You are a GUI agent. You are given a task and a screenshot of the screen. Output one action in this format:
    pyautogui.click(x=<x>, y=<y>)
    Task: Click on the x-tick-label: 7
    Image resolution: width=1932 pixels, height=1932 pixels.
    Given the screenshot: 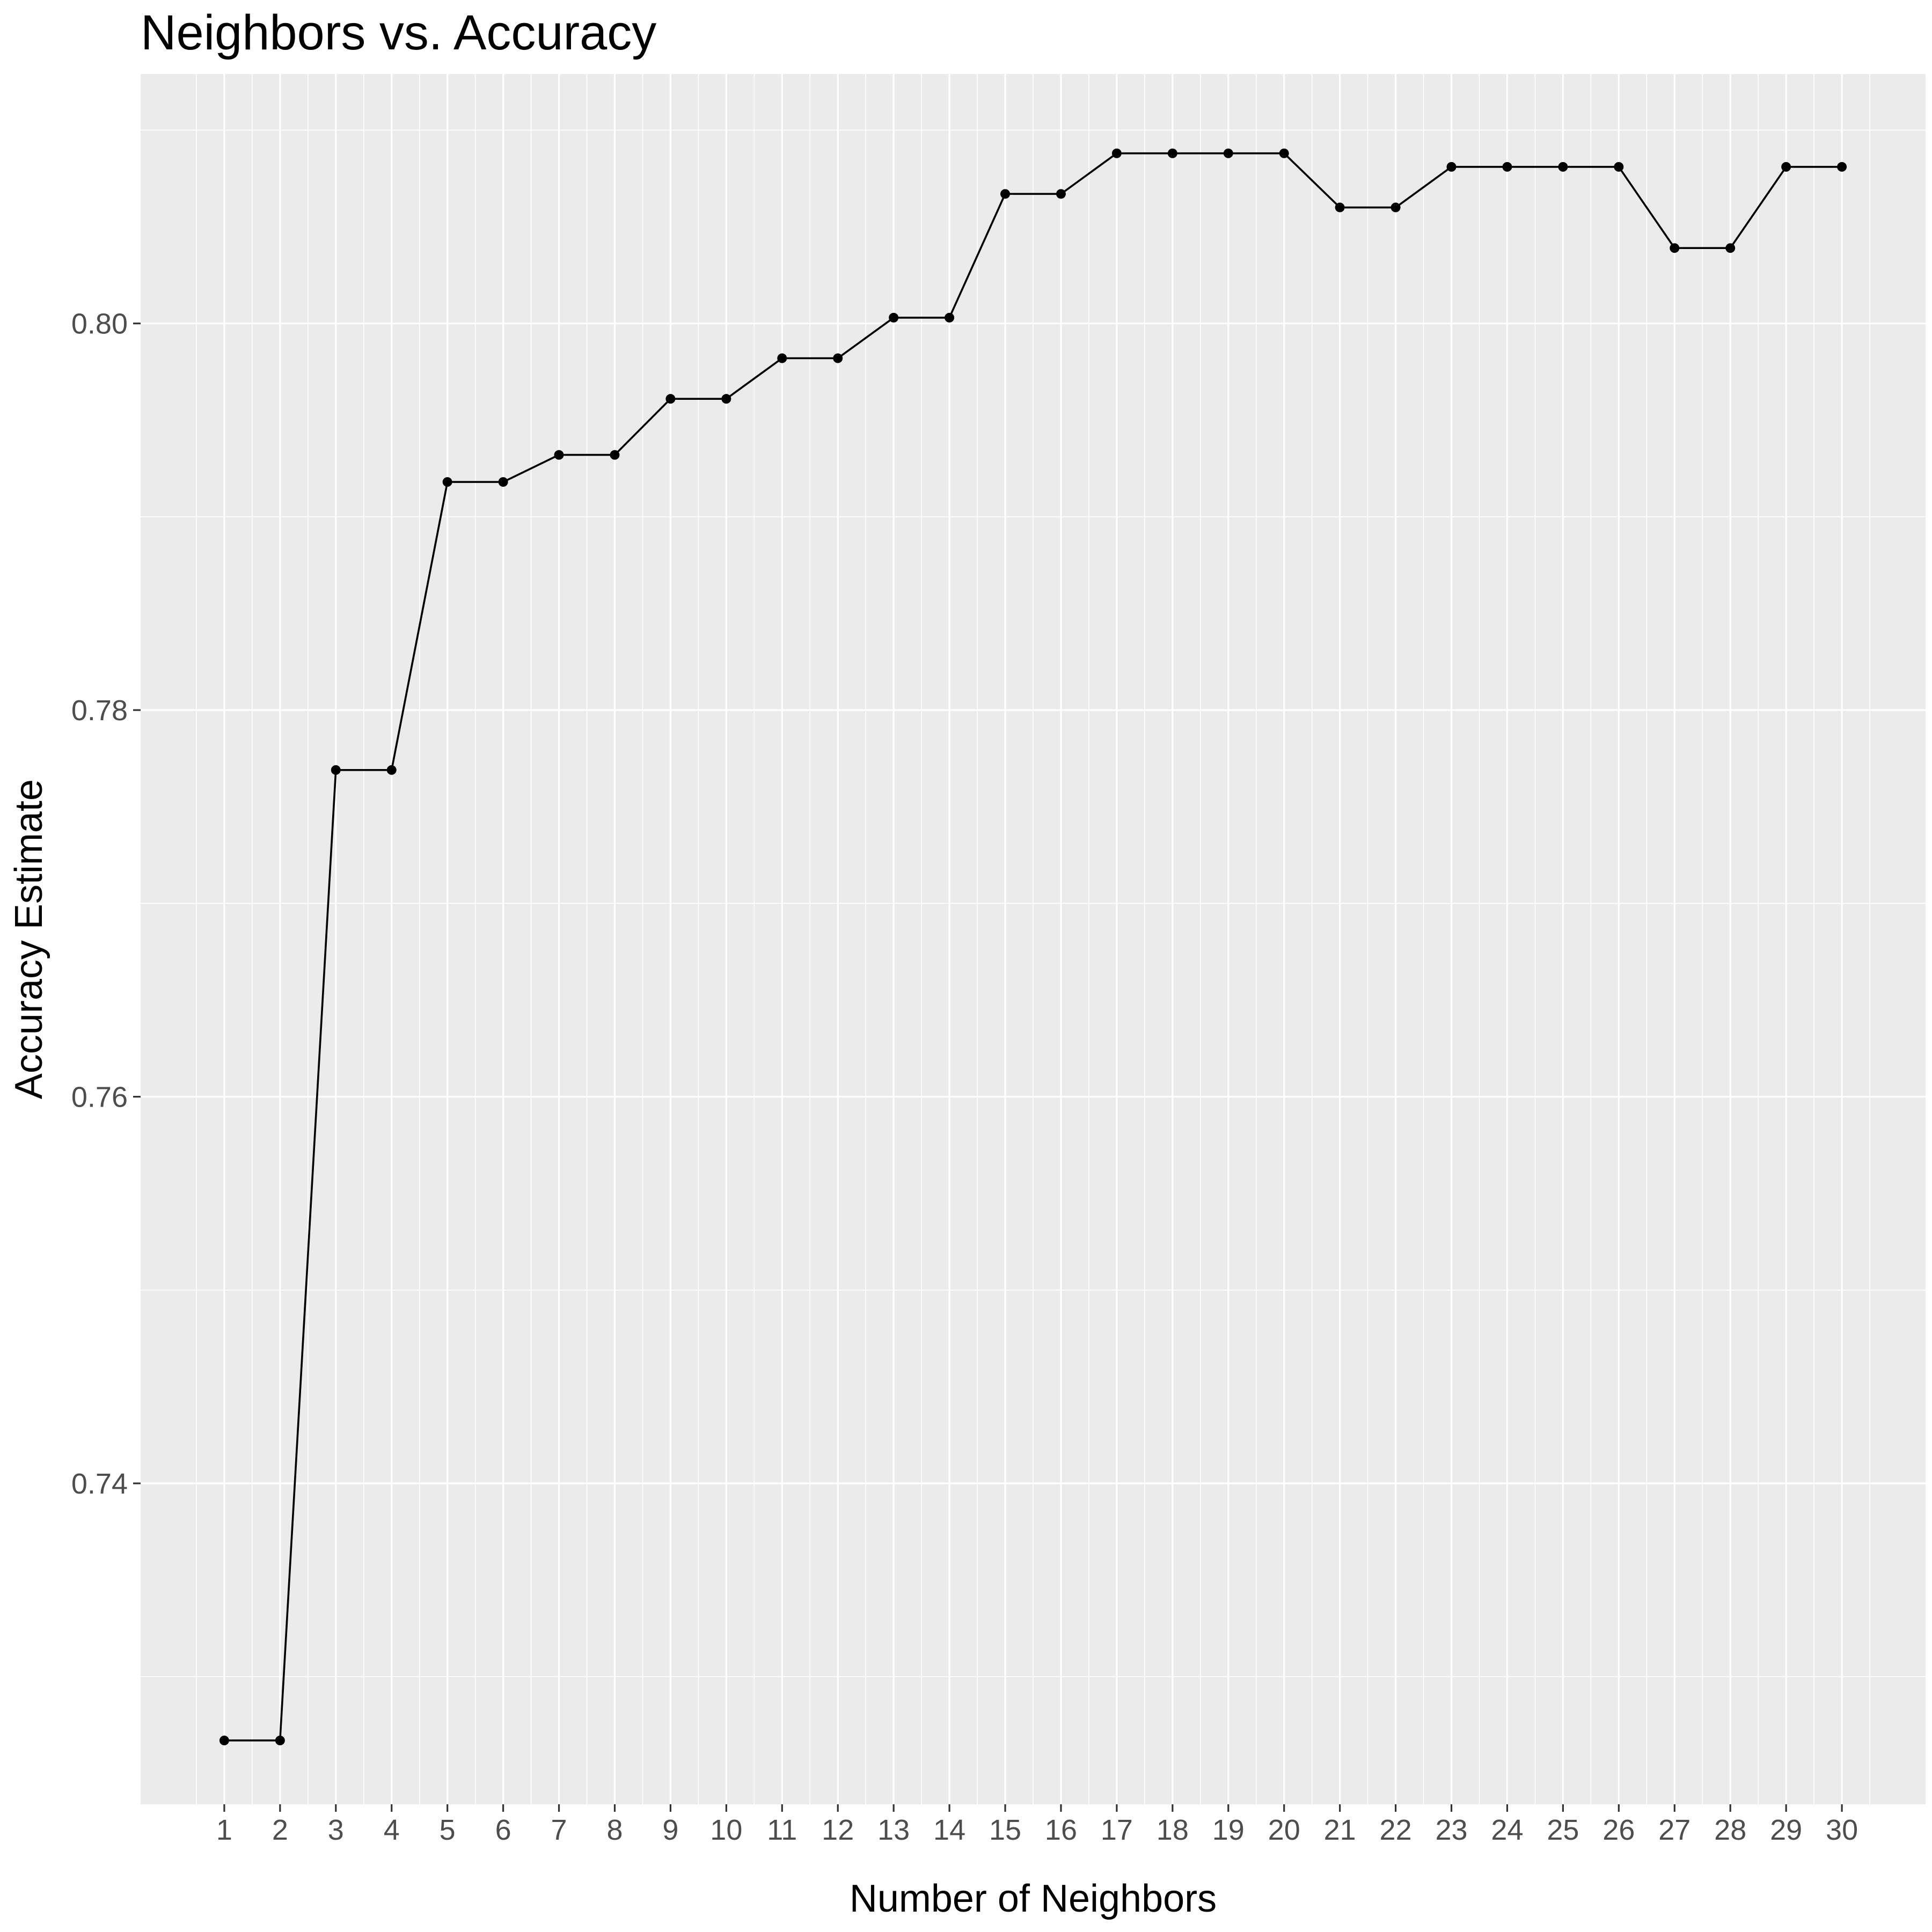 What is the action you would take?
    pyautogui.click(x=559, y=1830)
    